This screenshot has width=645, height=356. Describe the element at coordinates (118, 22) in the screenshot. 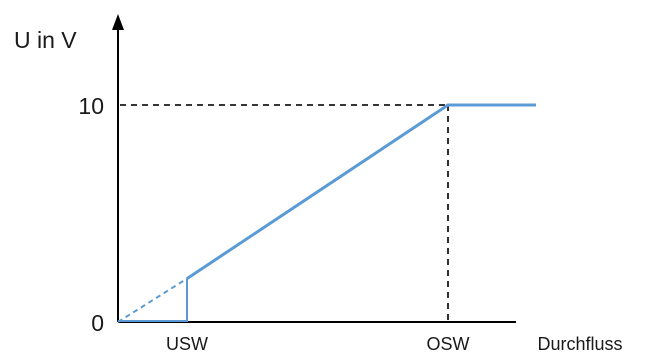

I see `y-axis-arrow-icon` at that location.